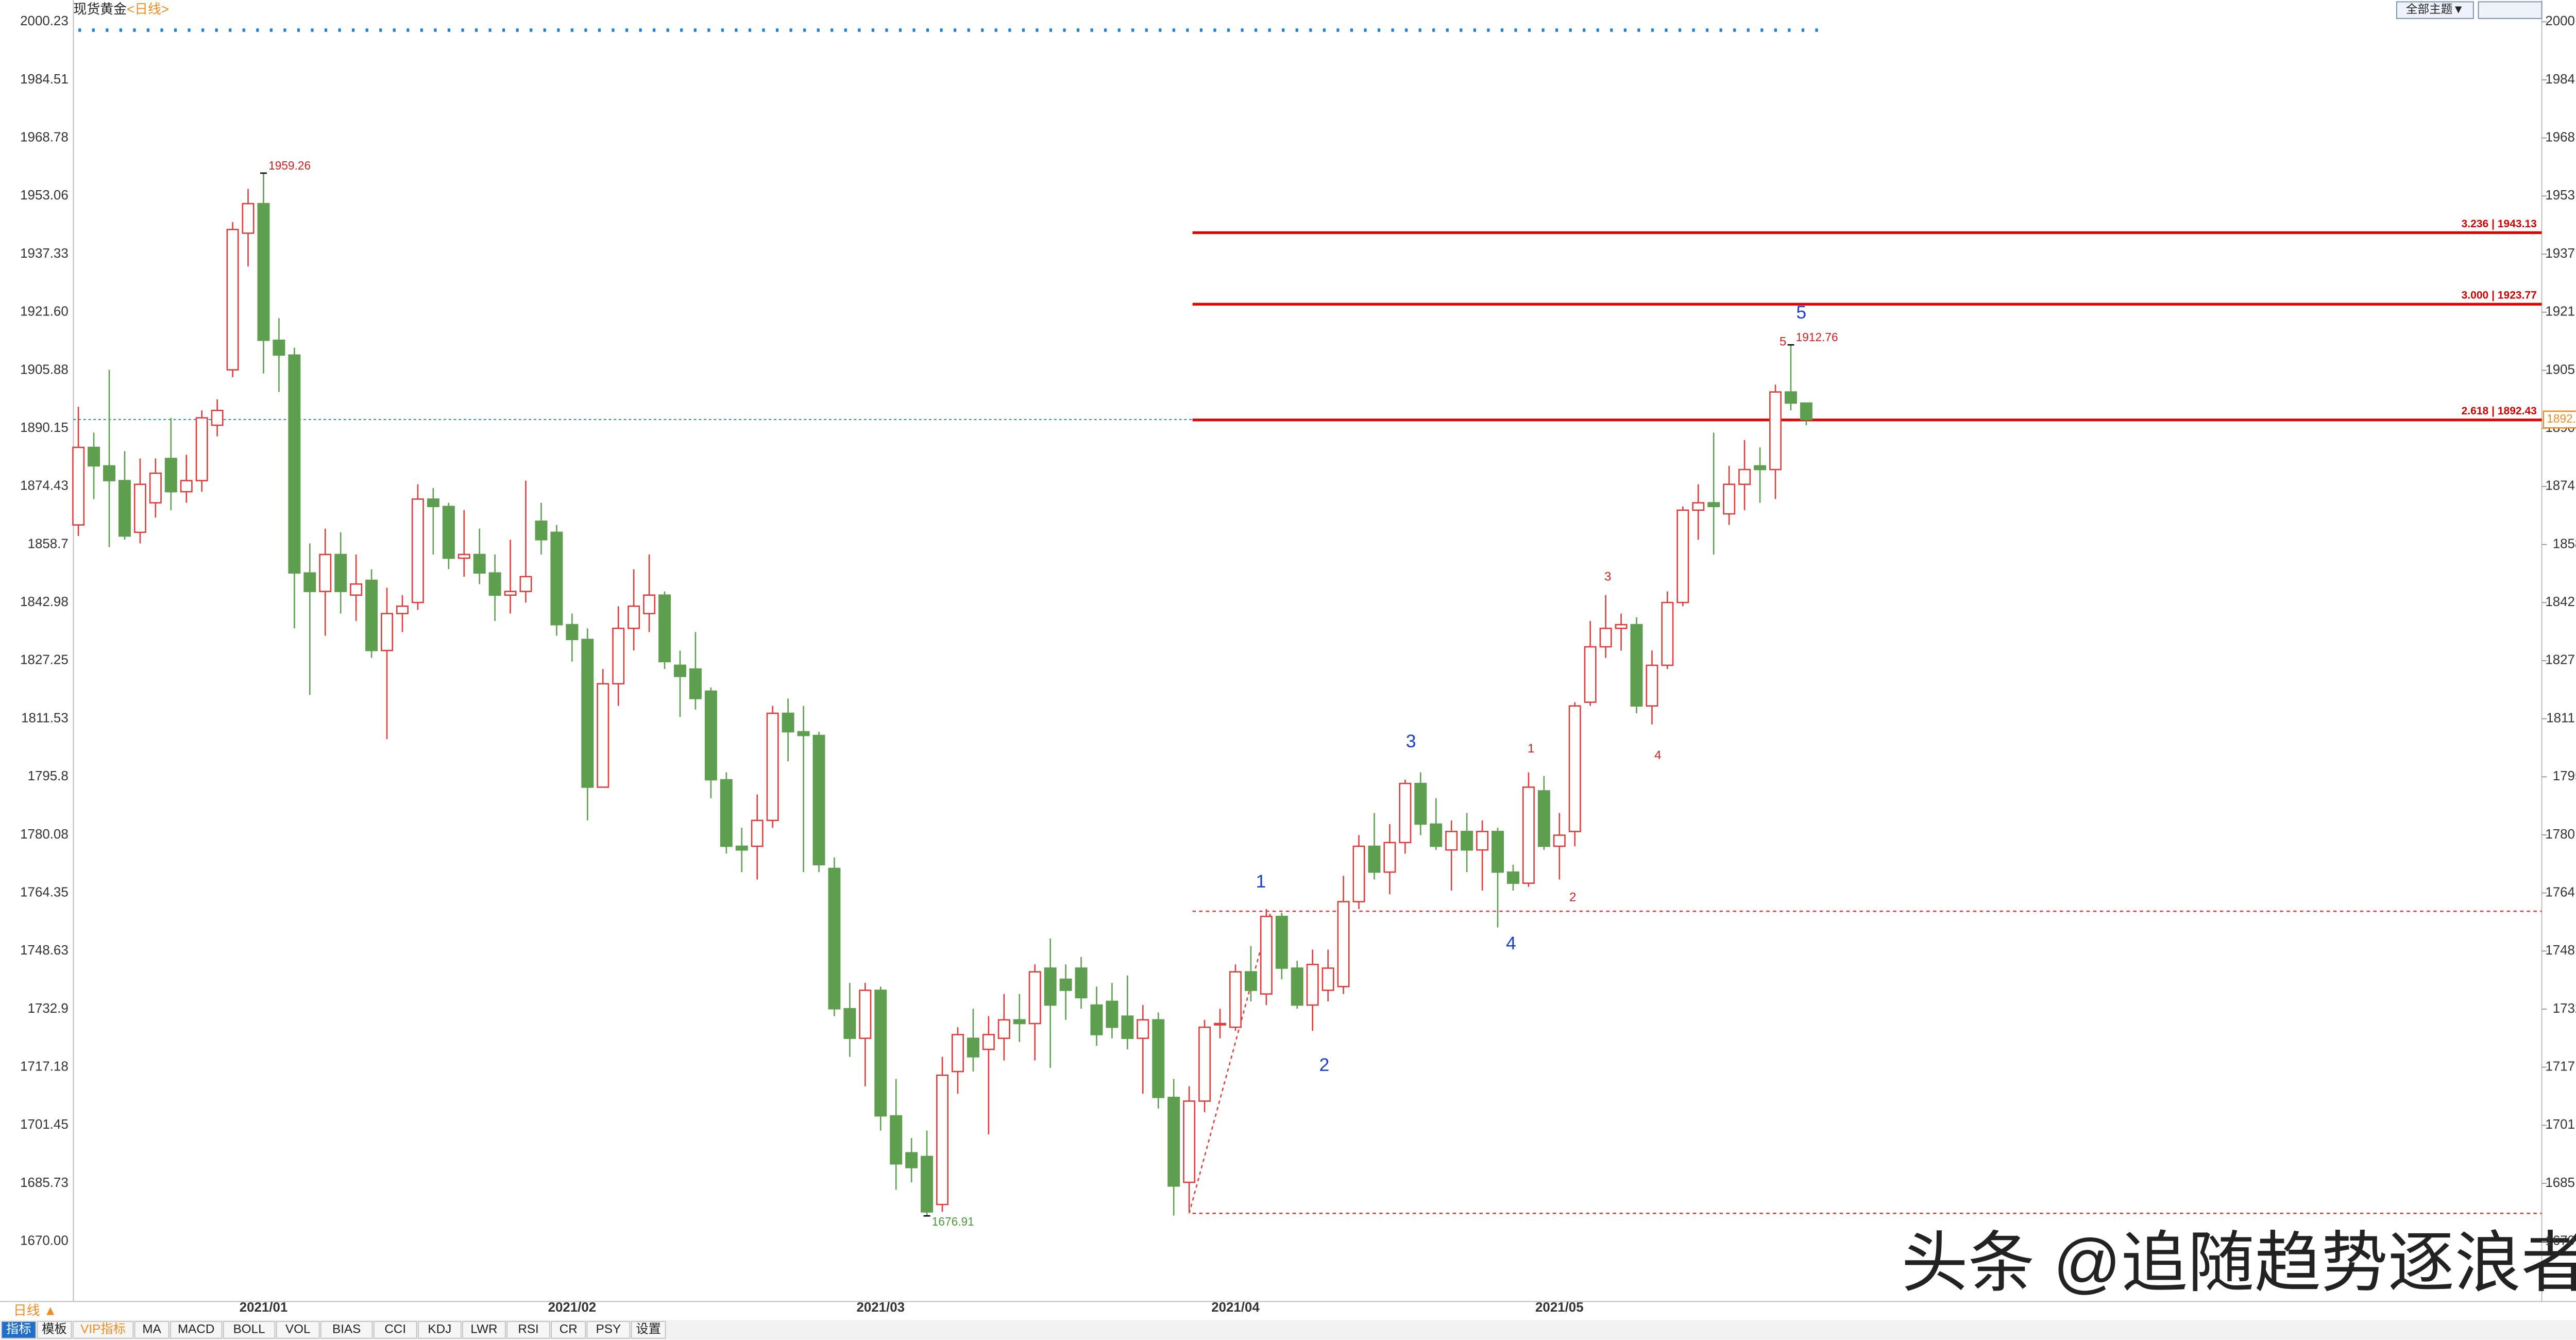 The width and height of the screenshot is (2576, 1340). Describe the element at coordinates (2238, 1263) in the screenshot. I see `watermark: 头条 @追随趋势逐浪者` at that location.